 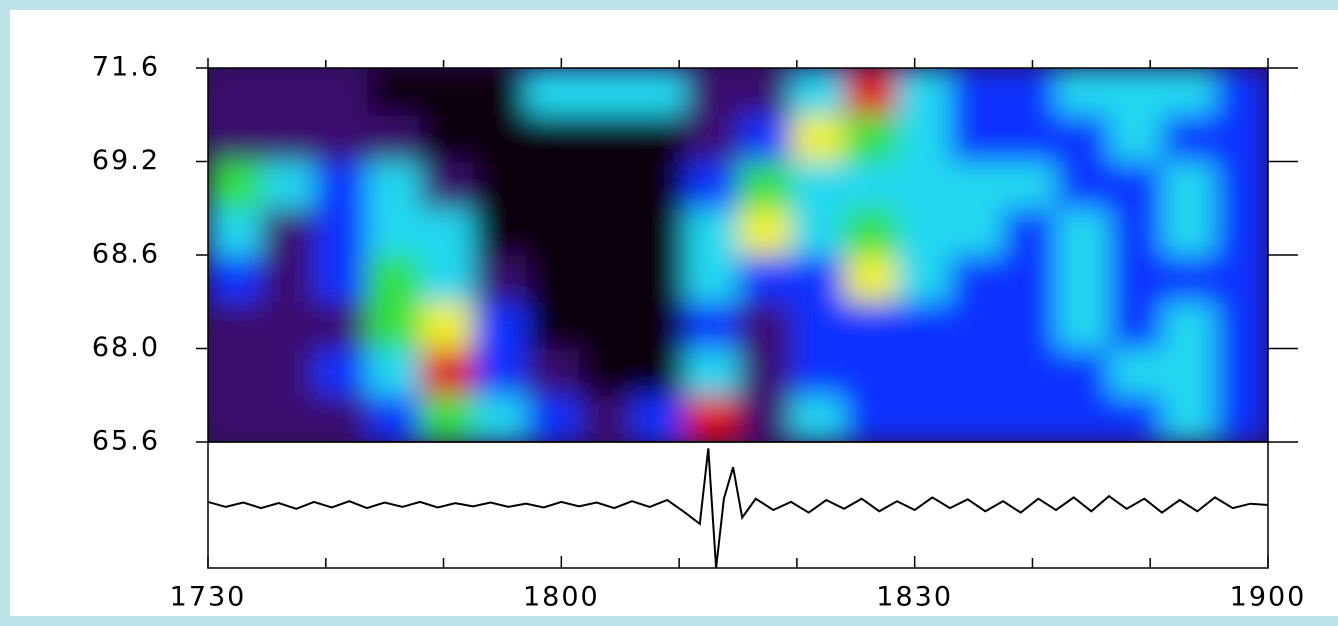 What do you see at coordinates (126, 160) in the screenshot?
I see `y-tick-label: 69.2` at bounding box center [126, 160].